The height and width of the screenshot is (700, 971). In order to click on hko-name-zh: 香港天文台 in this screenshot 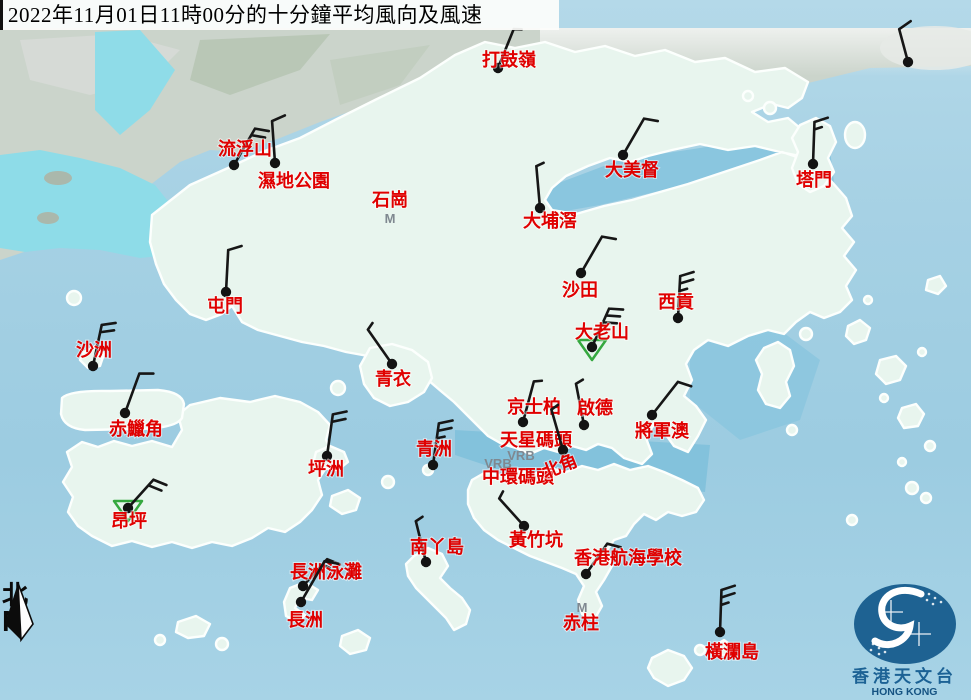, I will do `click(904, 676)`.